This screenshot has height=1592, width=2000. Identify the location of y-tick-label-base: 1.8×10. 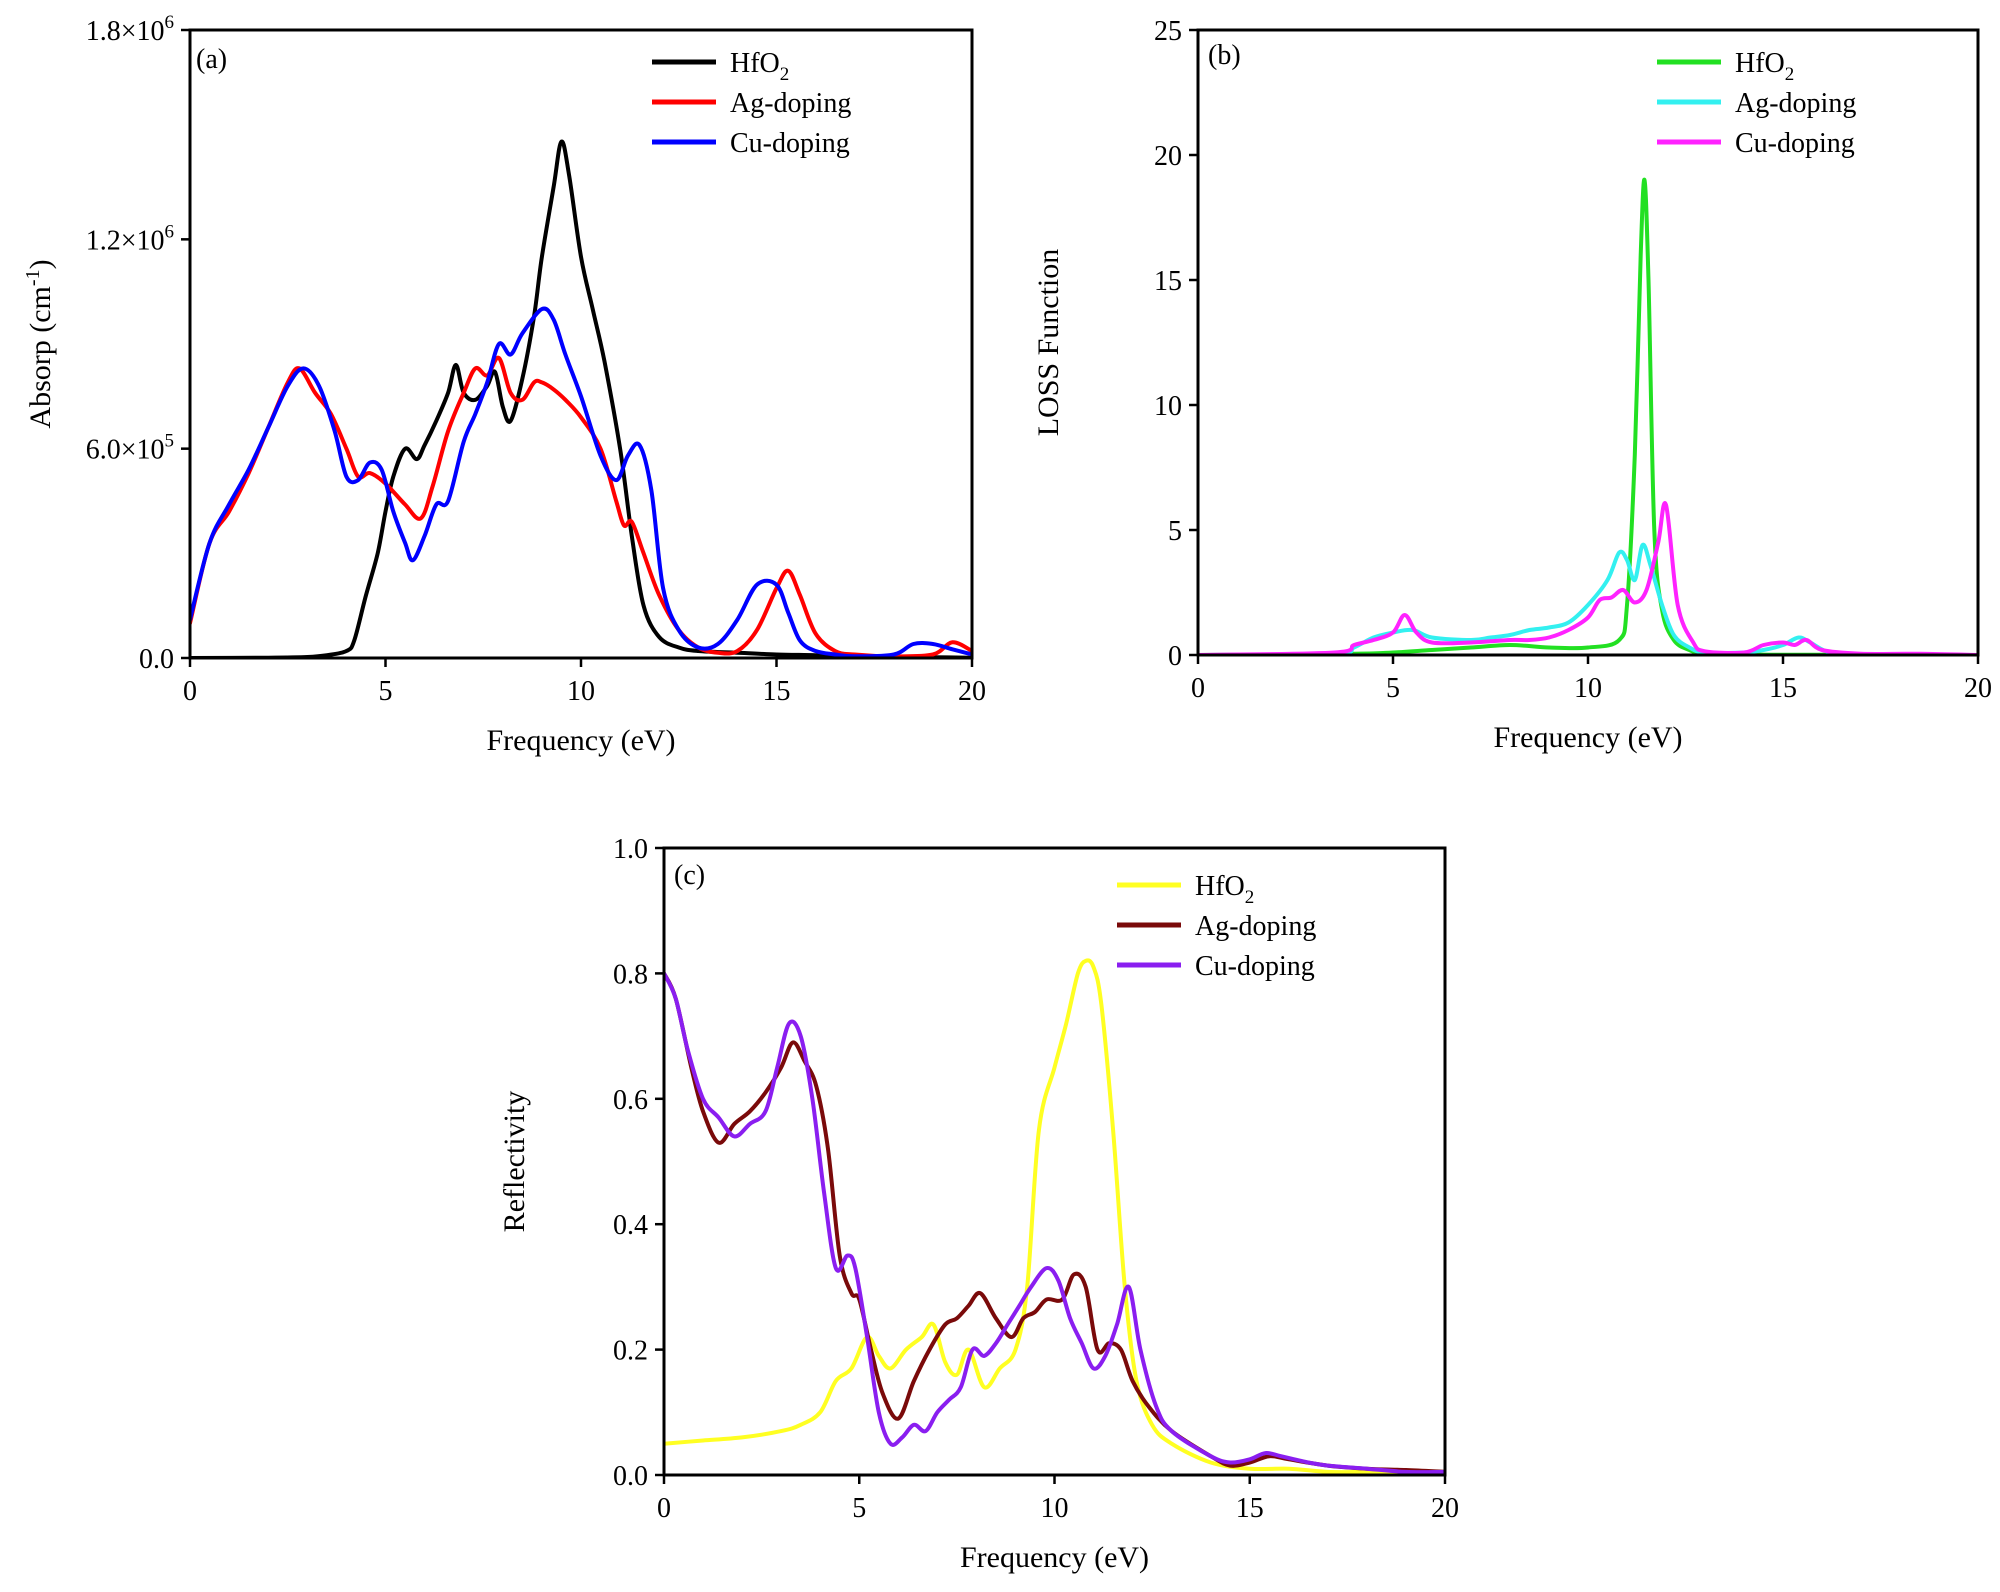
(125, 31).